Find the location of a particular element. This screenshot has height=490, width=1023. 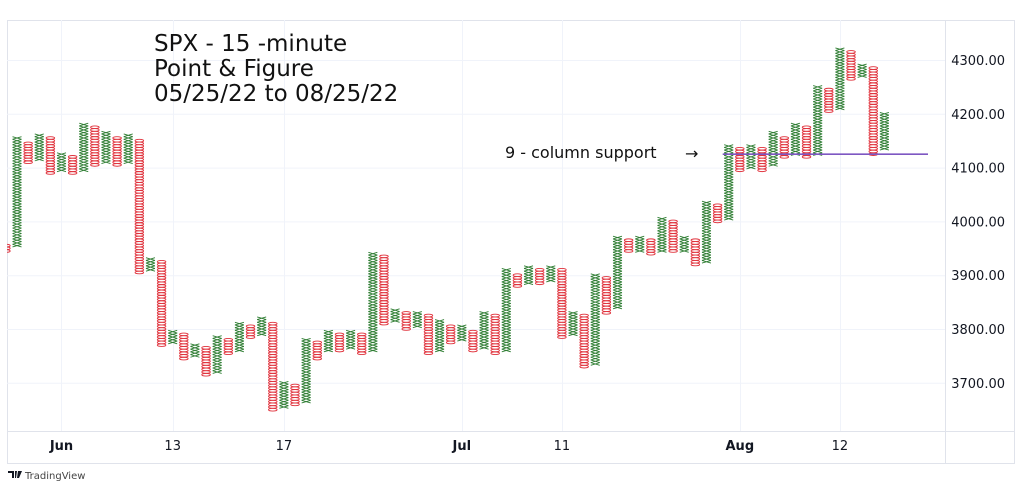

y-tick-label: 4000.00 is located at coordinates (978, 222).